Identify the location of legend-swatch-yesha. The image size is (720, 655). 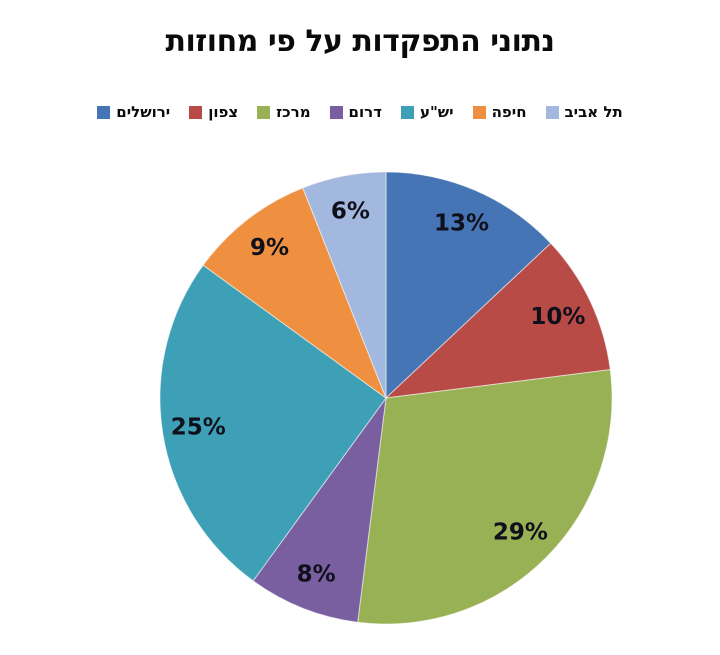
(407, 112).